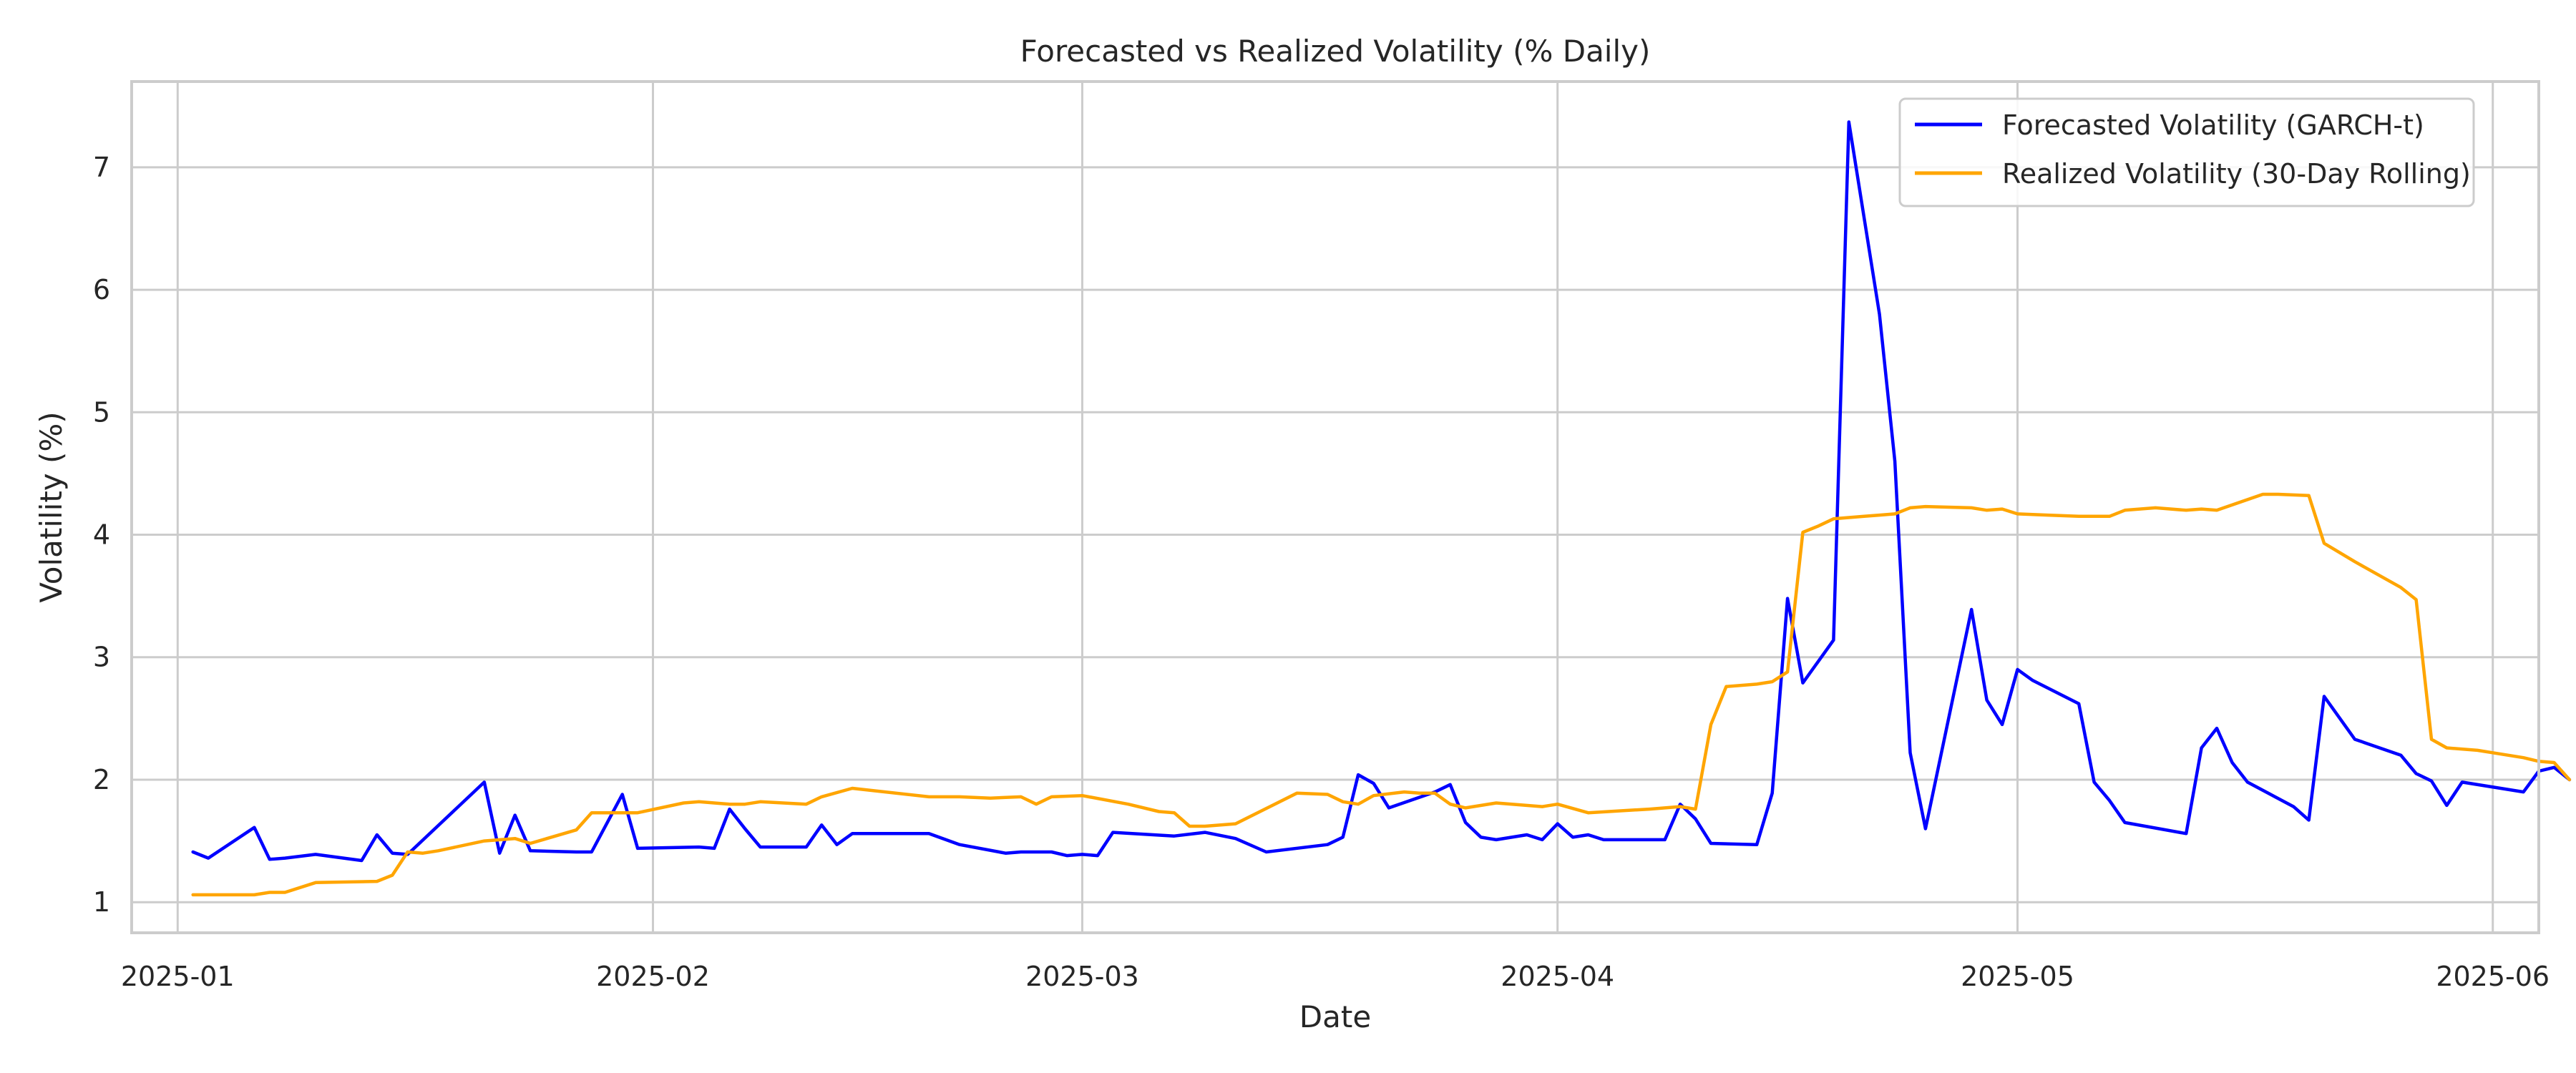  Describe the element at coordinates (2213, 125) in the screenshot. I see `legend-label-forecasted: Forecasted Volatility (GARCH-t)` at that location.